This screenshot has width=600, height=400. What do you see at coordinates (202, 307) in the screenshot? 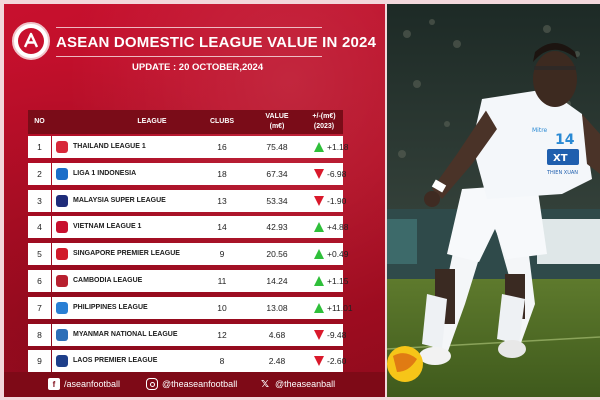
I see `row-body: PHILIPPINES LEAGUE 10 13.08 +11.01` at bounding box center [202, 307].